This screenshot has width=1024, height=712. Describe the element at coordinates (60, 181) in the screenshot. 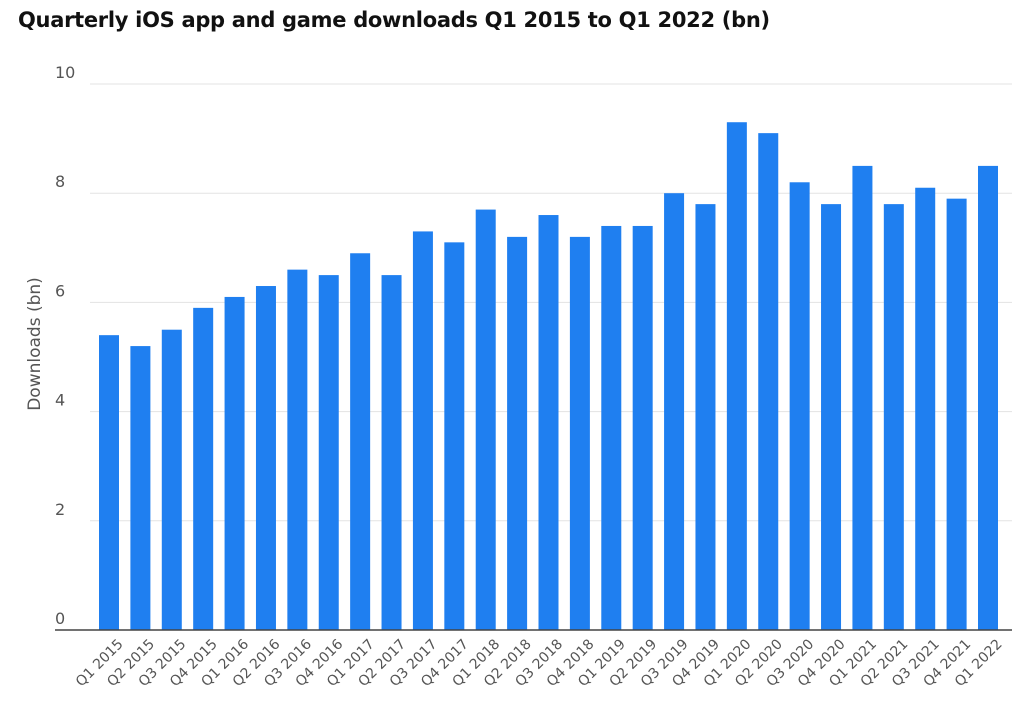

I see `y-tick-label: 8` at that location.